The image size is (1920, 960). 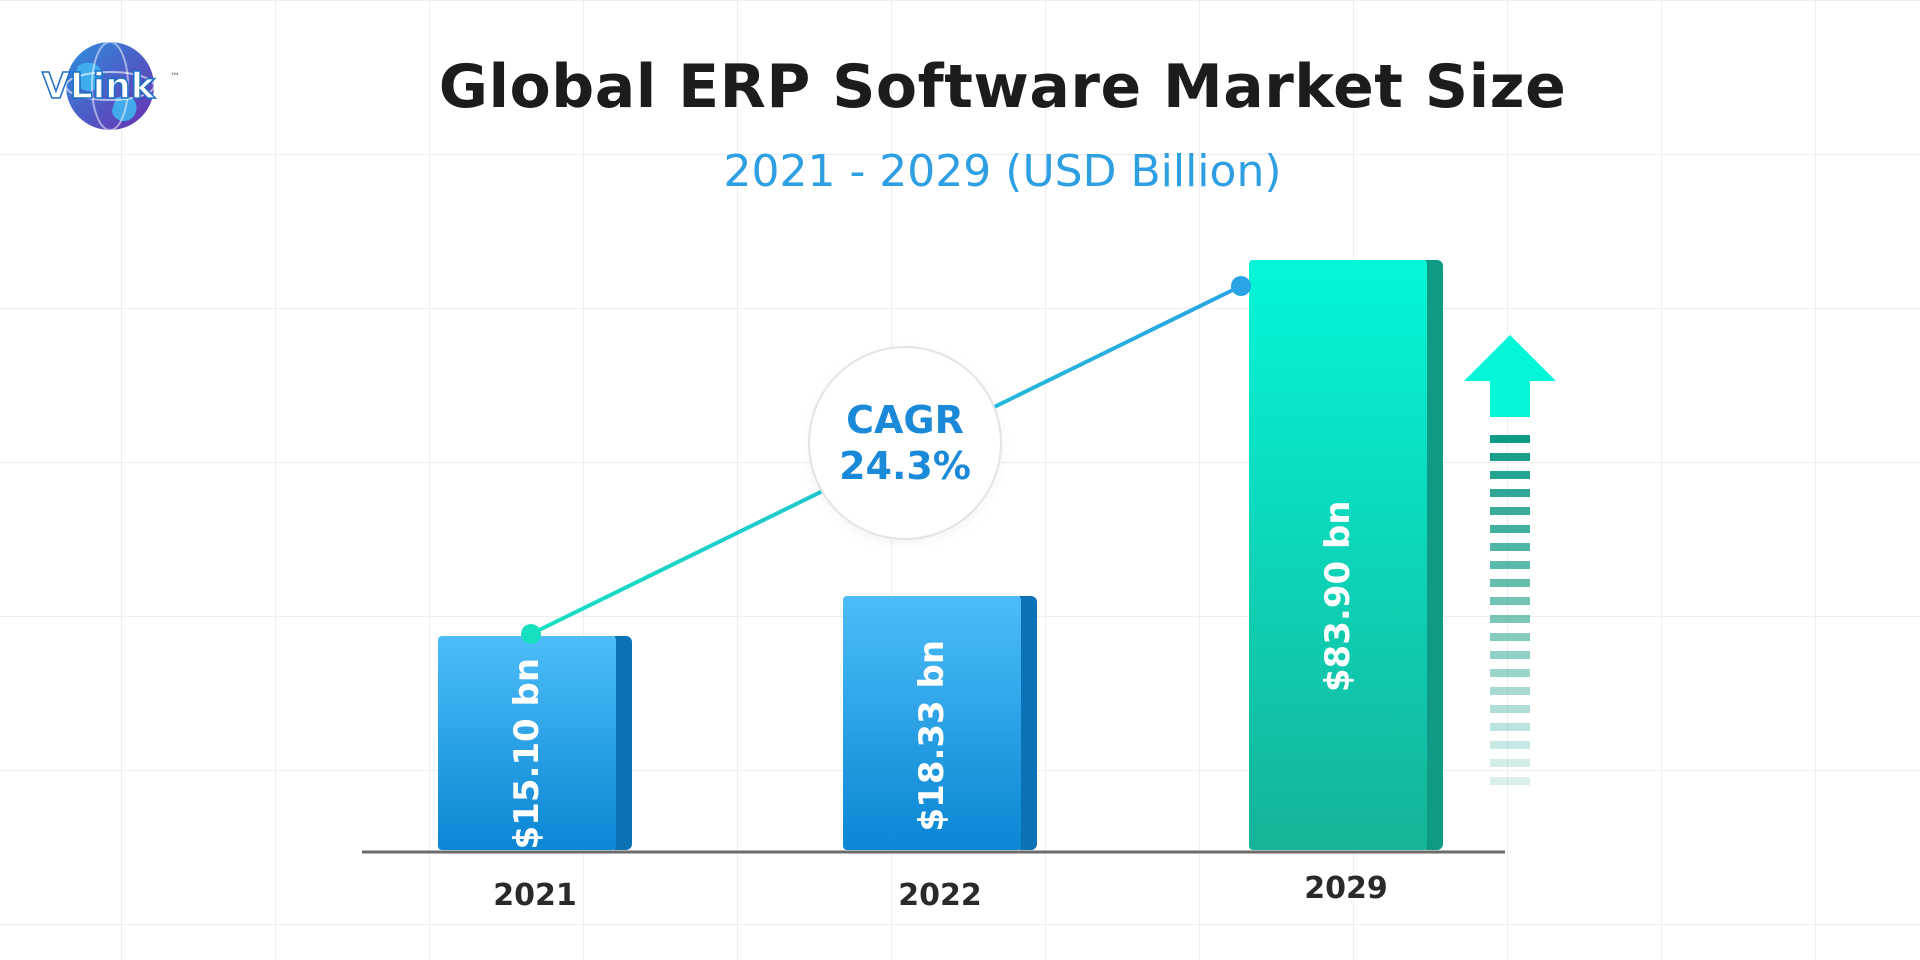 I want to click on growth-arrow-icon, so click(x=1510, y=560).